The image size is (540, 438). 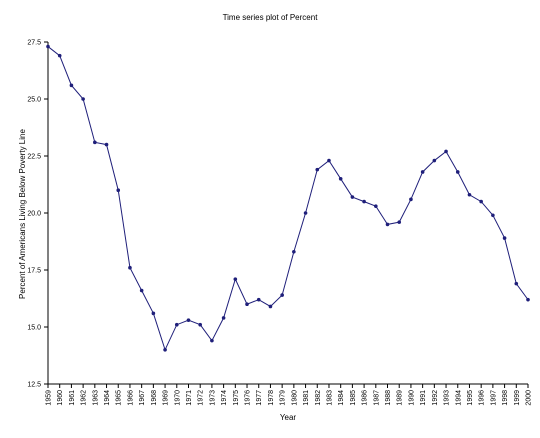 I want to click on x-tick-label: 1965, so click(x=119, y=398).